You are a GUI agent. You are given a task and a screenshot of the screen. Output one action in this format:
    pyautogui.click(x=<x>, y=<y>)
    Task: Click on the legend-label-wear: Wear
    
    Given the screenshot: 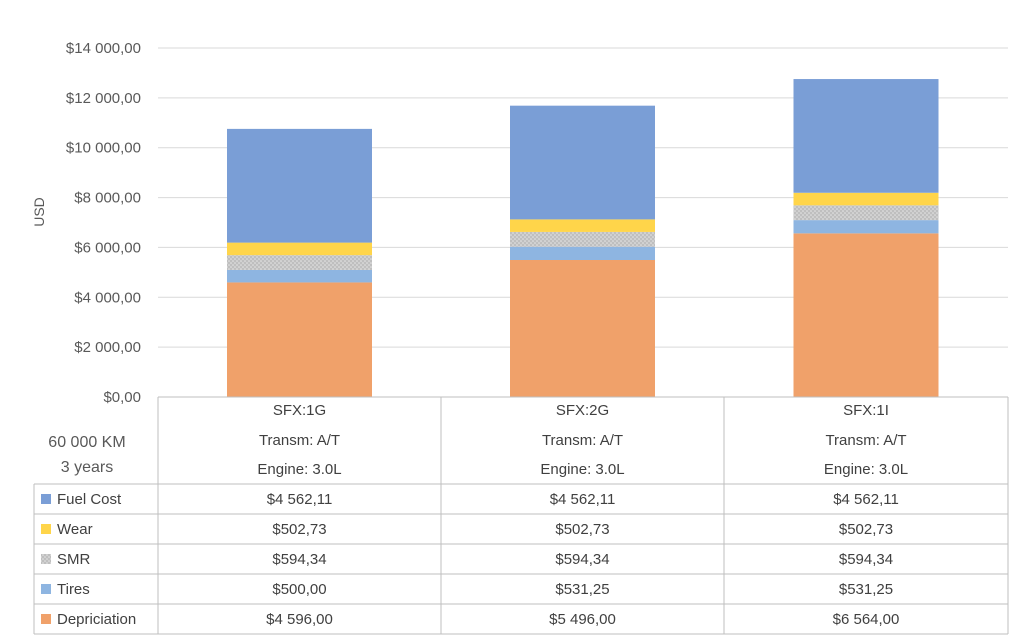 What is the action you would take?
    pyautogui.click(x=75, y=529)
    